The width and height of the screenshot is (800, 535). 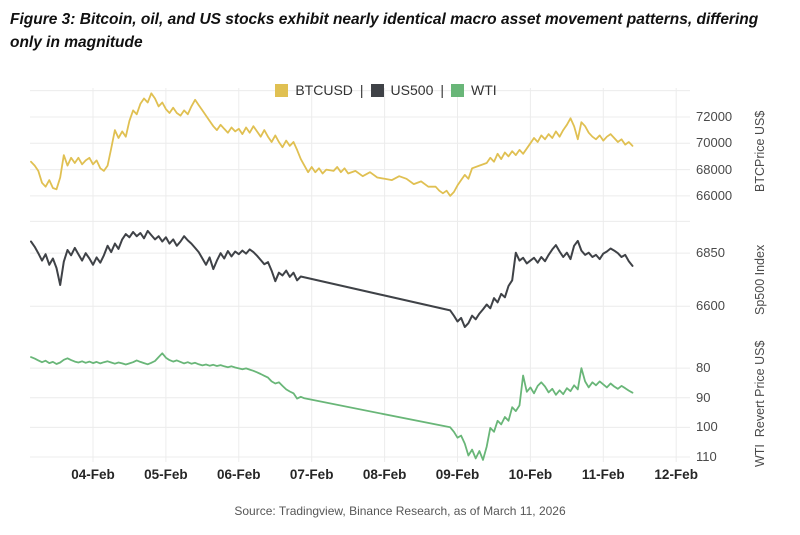 What do you see at coordinates (311, 474) in the screenshot?
I see `x-axis-tick-label: 07-Feb` at bounding box center [311, 474].